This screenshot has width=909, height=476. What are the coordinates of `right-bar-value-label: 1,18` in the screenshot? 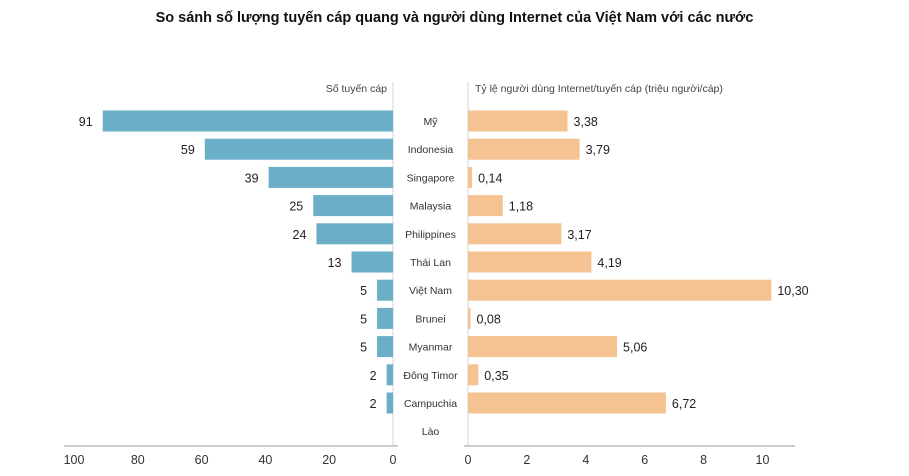 It's located at (521, 207).